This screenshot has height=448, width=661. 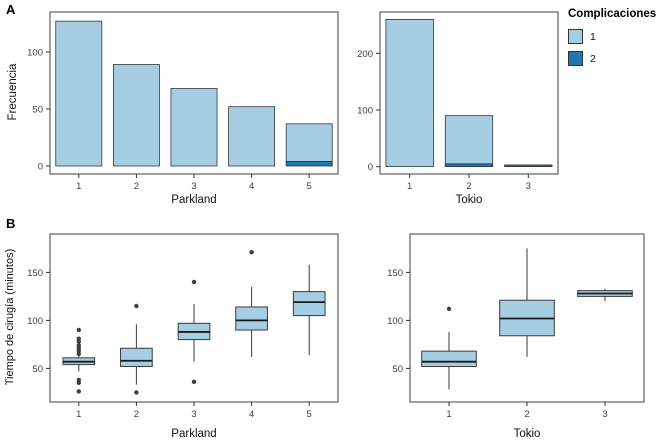 What do you see at coordinates (11, 223) in the screenshot?
I see `panel-b-label: B` at bounding box center [11, 223].